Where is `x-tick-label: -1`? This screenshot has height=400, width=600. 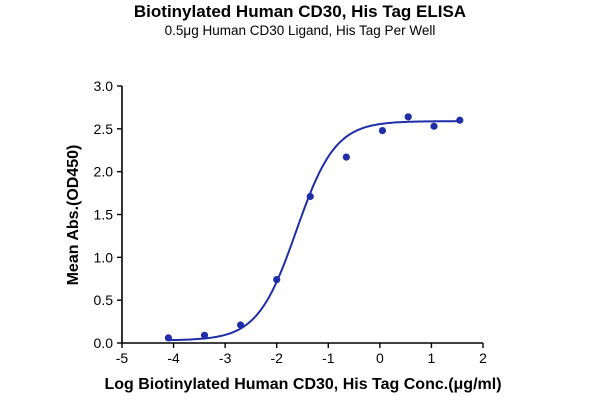 x-tick-label: -1 is located at coordinates (328, 358).